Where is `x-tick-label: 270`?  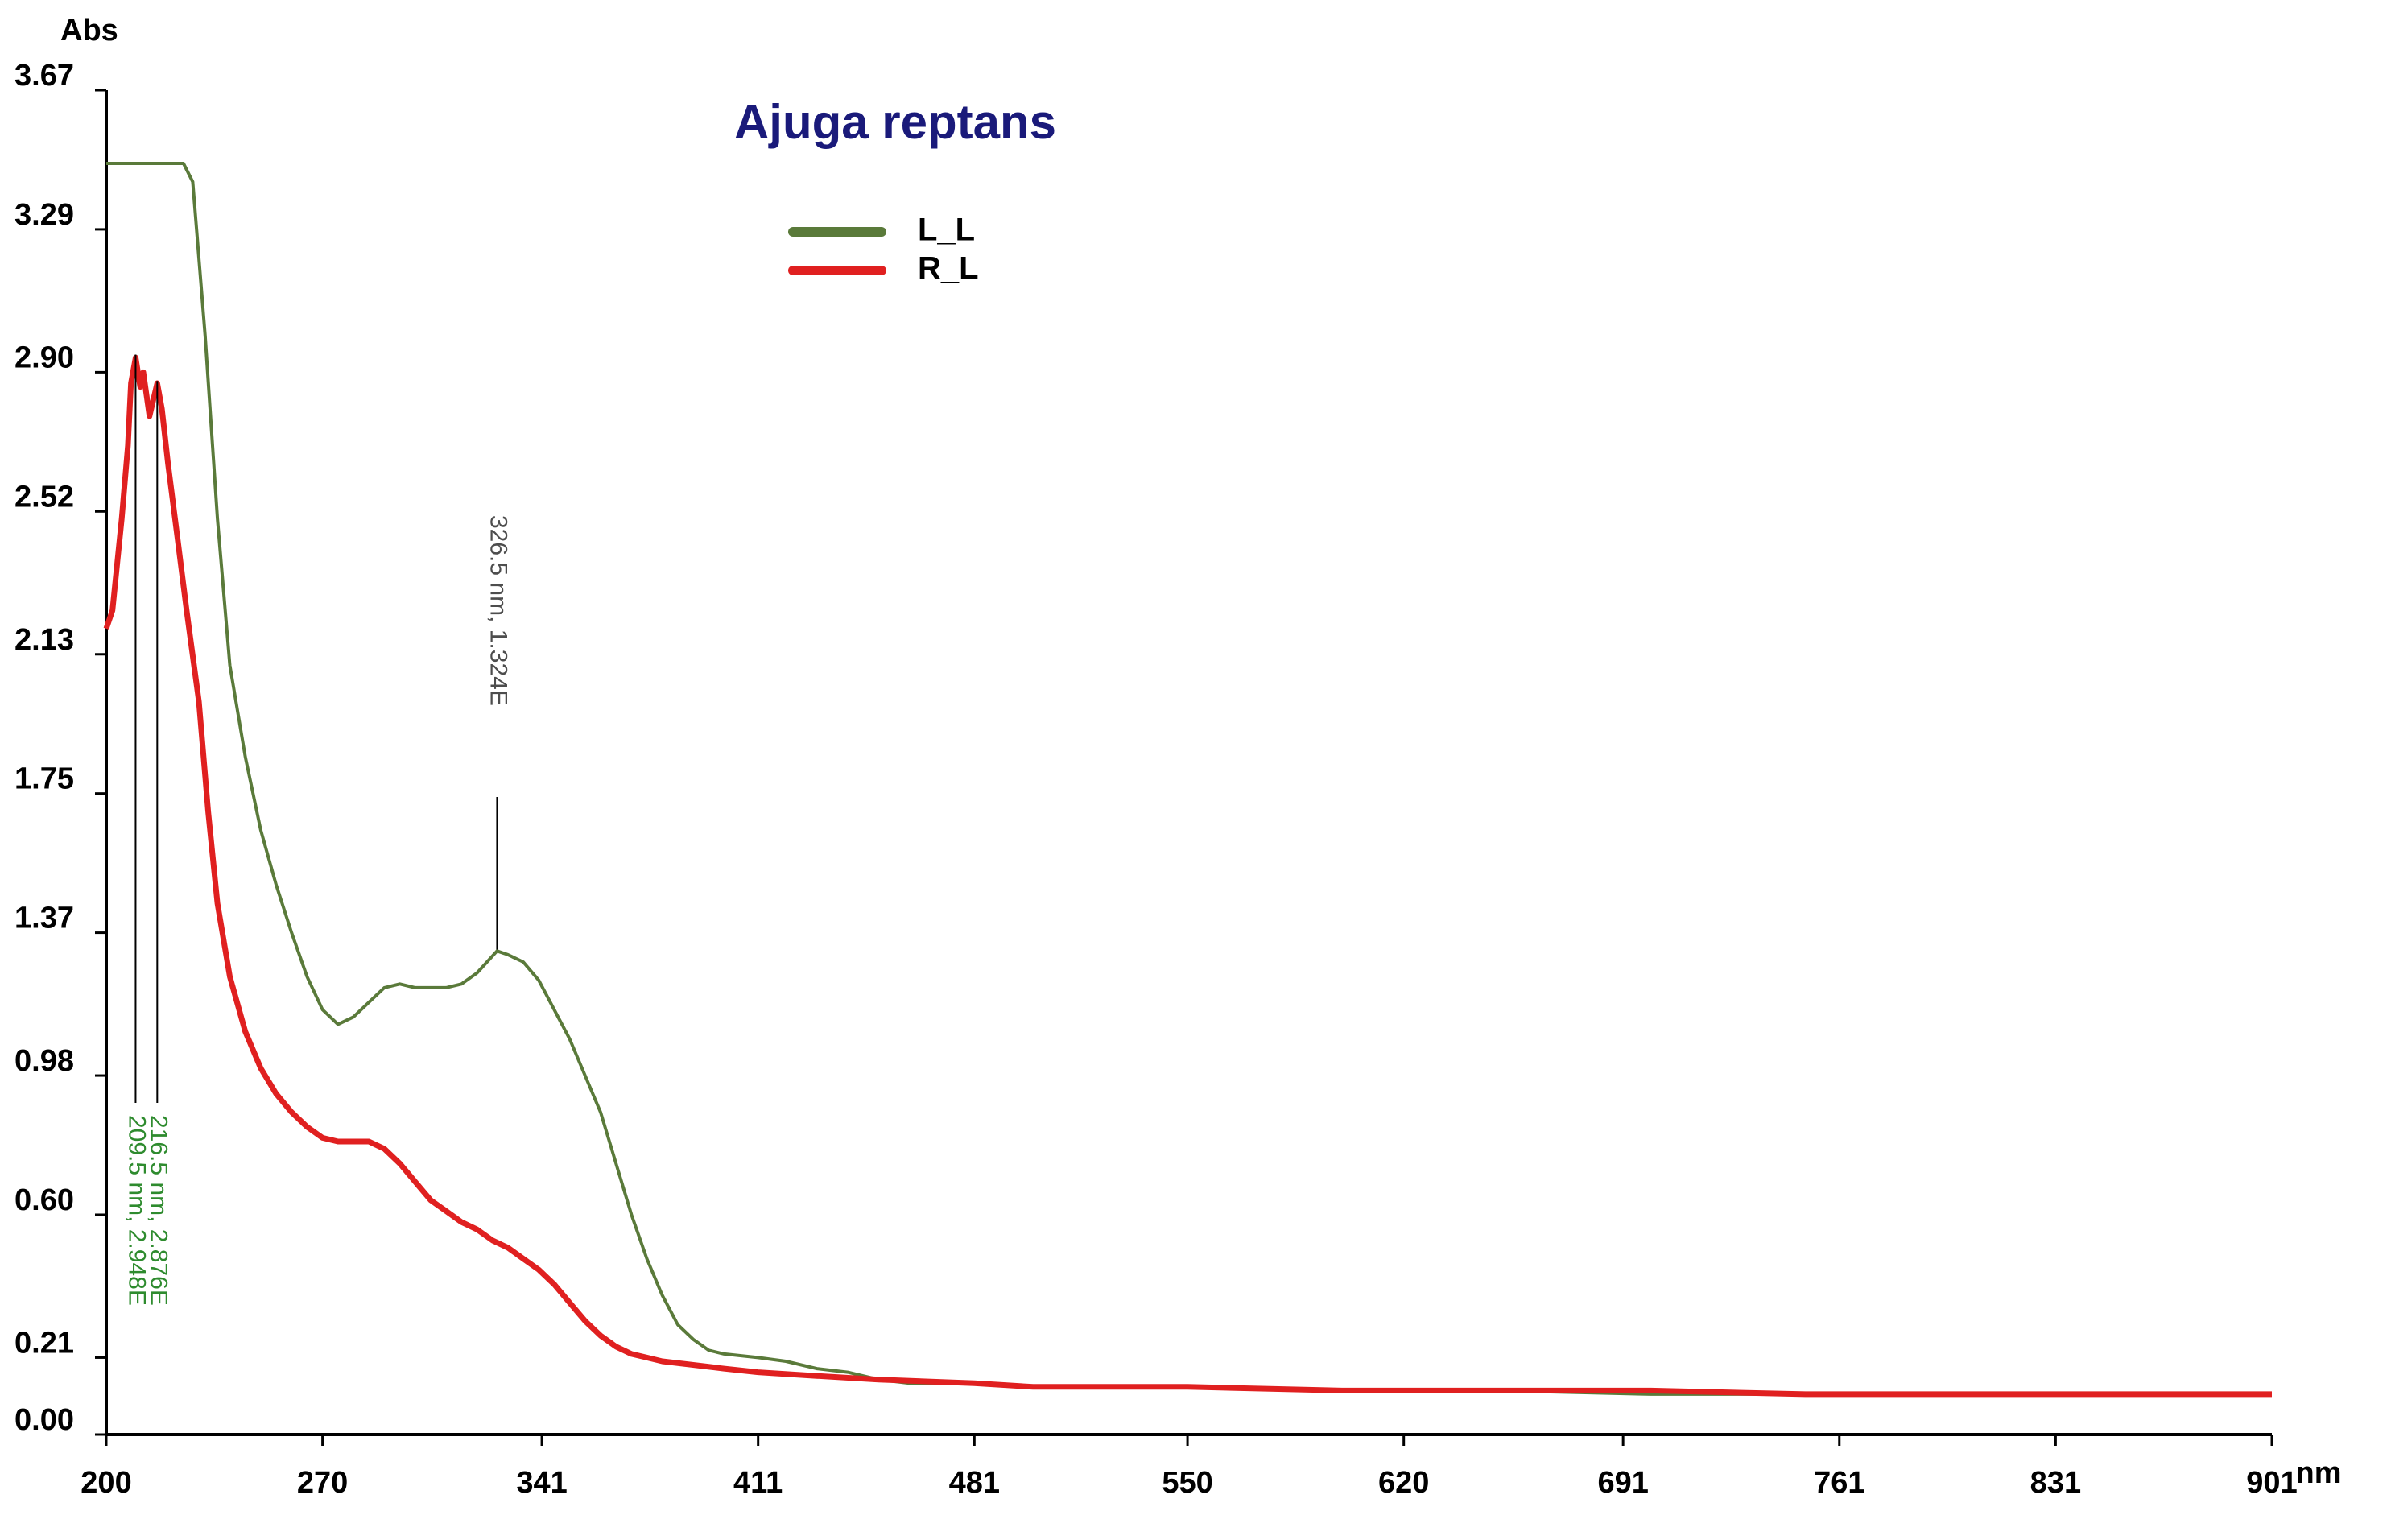 x-tick-label: 270 is located at coordinates (322, 1483).